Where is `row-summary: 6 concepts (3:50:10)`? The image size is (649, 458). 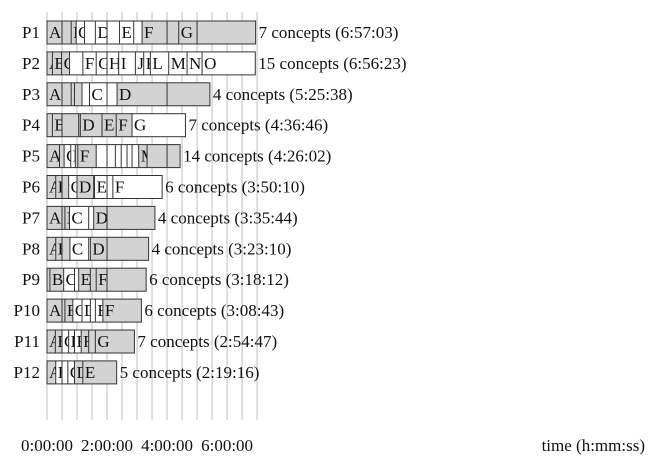 row-summary: 6 concepts (3:50:10) is located at coordinates (235, 187).